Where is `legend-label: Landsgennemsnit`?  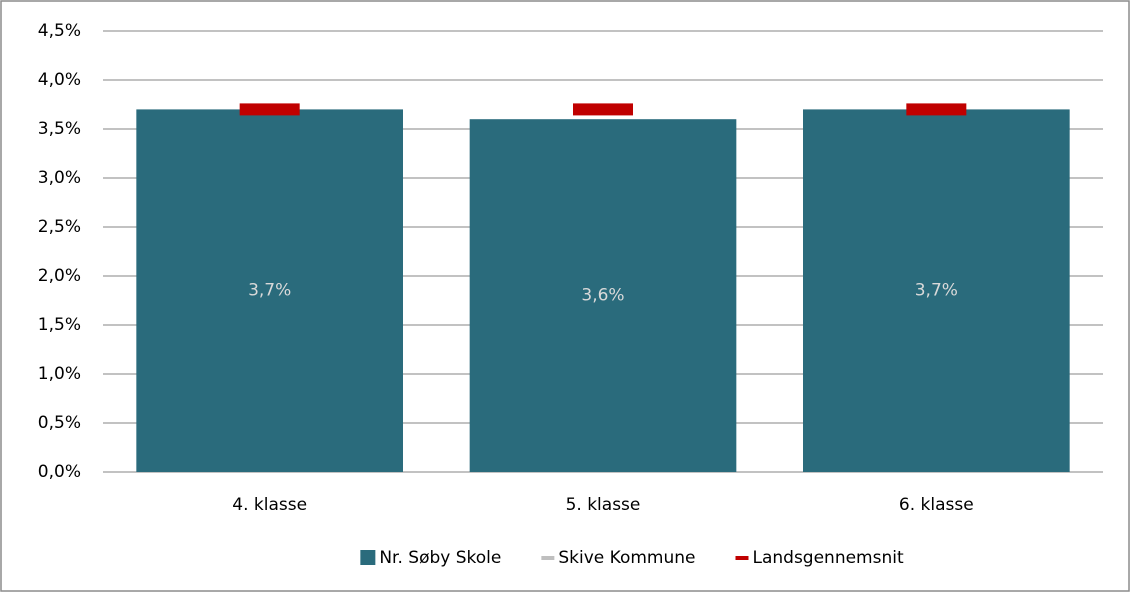
legend-label: Landsgennemsnit is located at coordinates (827, 558).